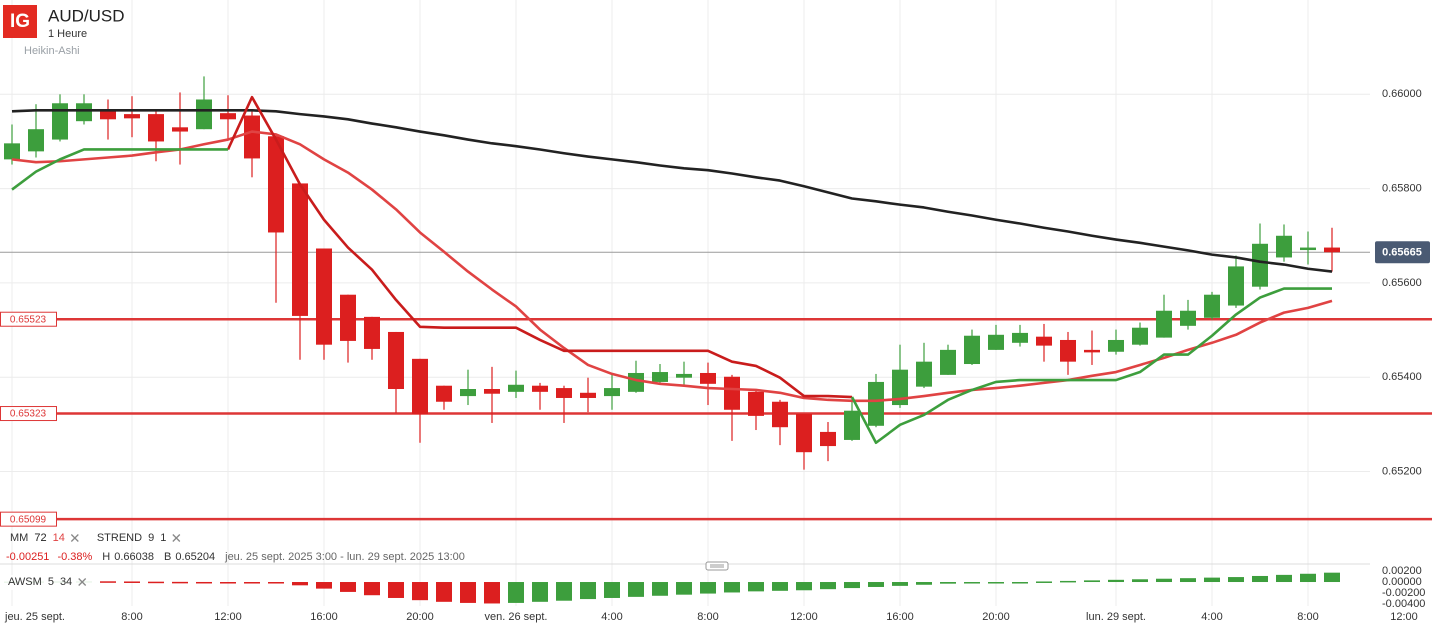 This screenshot has width=1432, height=626. Describe the element at coordinates (28, 519) in the screenshot. I see `level-label: 0.65099` at that location.